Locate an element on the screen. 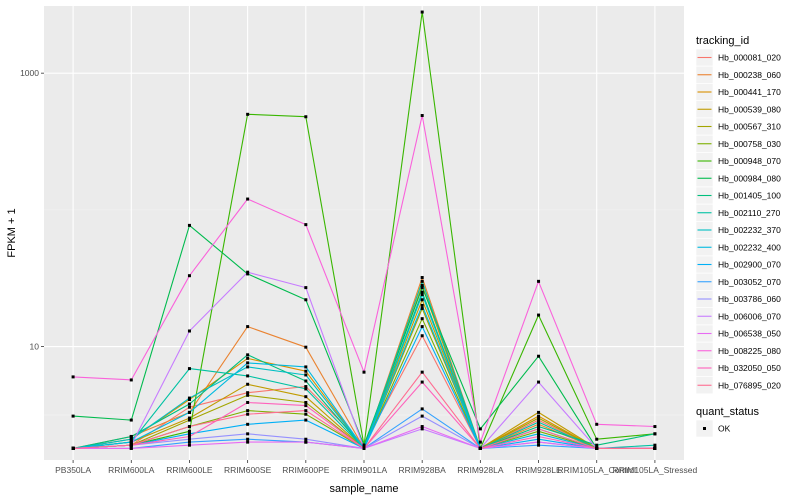 This screenshot has height=500, width=800. x-tick-label: RRIM600SE is located at coordinates (248, 470).